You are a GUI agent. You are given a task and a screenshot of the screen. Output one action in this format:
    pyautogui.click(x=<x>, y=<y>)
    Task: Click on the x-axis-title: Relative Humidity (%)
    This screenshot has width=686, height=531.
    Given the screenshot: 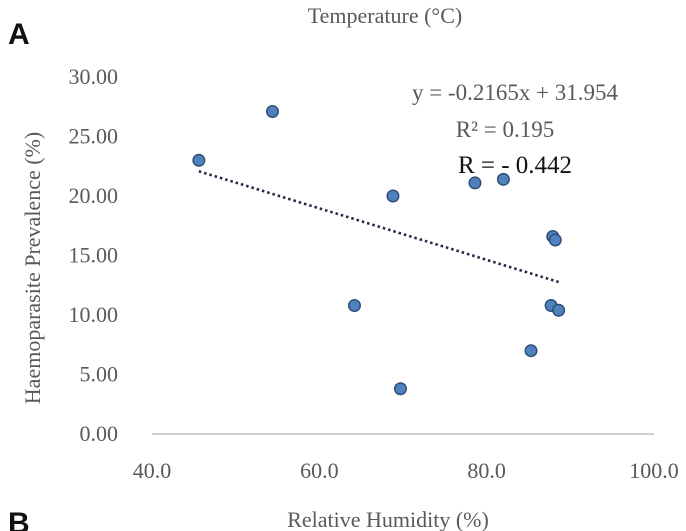 What is the action you would take?
    pyautogui.click(x=388, y=519)
    